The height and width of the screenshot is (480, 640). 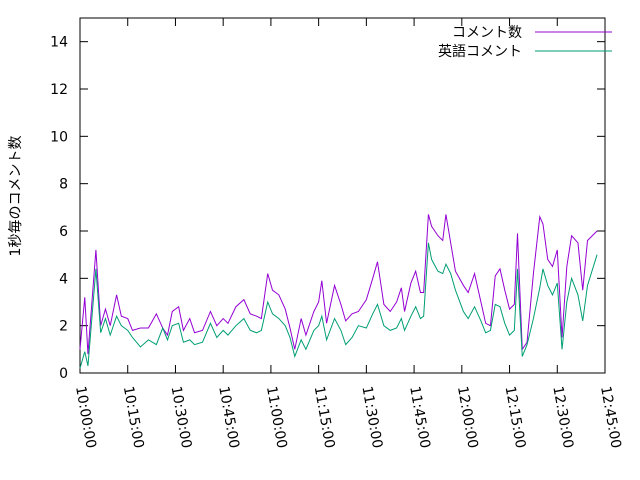 I want to click on y-tick-label: 2, so click(x=63, y=327).